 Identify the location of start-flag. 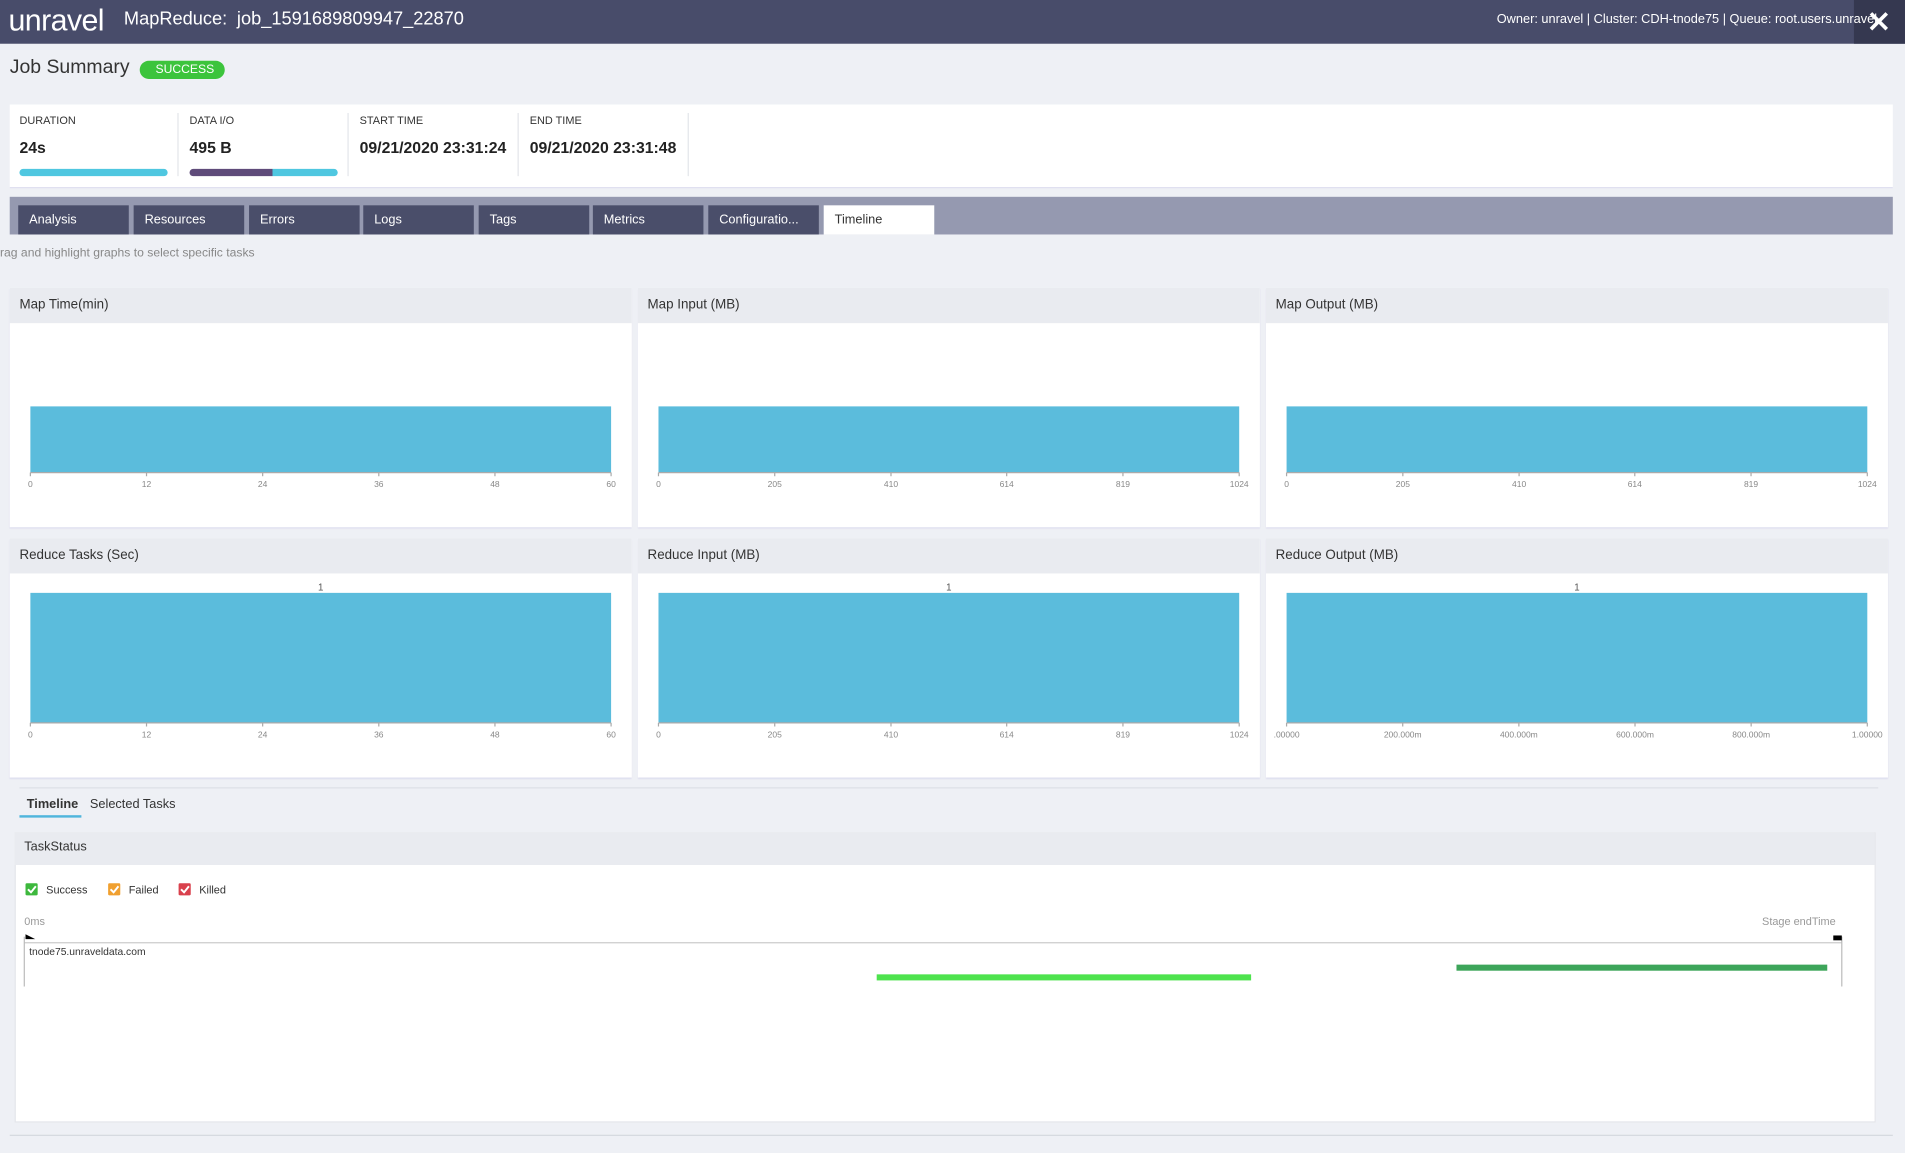
(30, 937).